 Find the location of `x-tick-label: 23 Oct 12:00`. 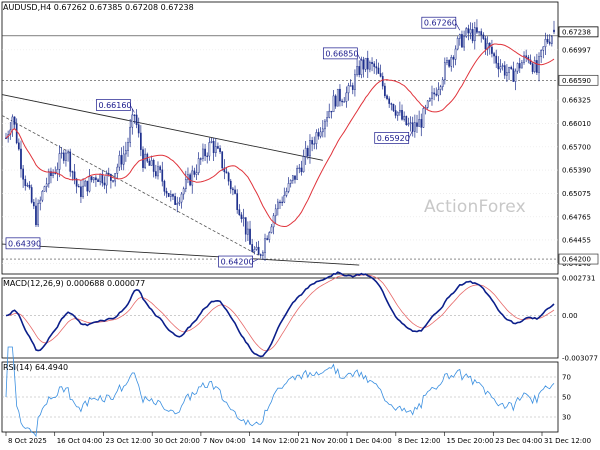

x-tick-label: 23 Oct 12:00 is located at coordinates (128, 441).